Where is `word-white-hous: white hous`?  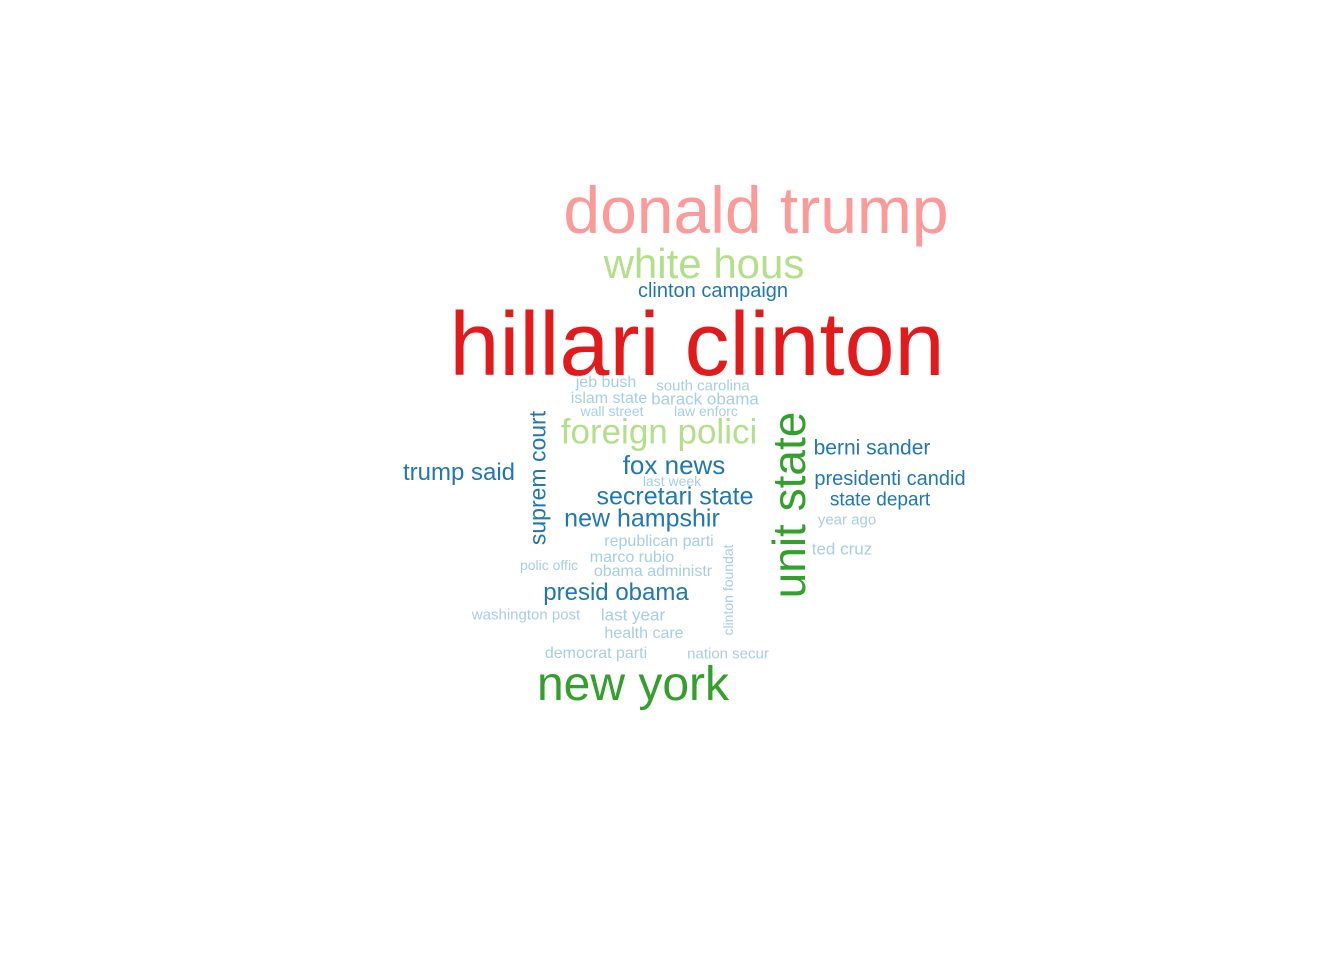
word-white-hous: white hous is located at coordinates (704, 263).